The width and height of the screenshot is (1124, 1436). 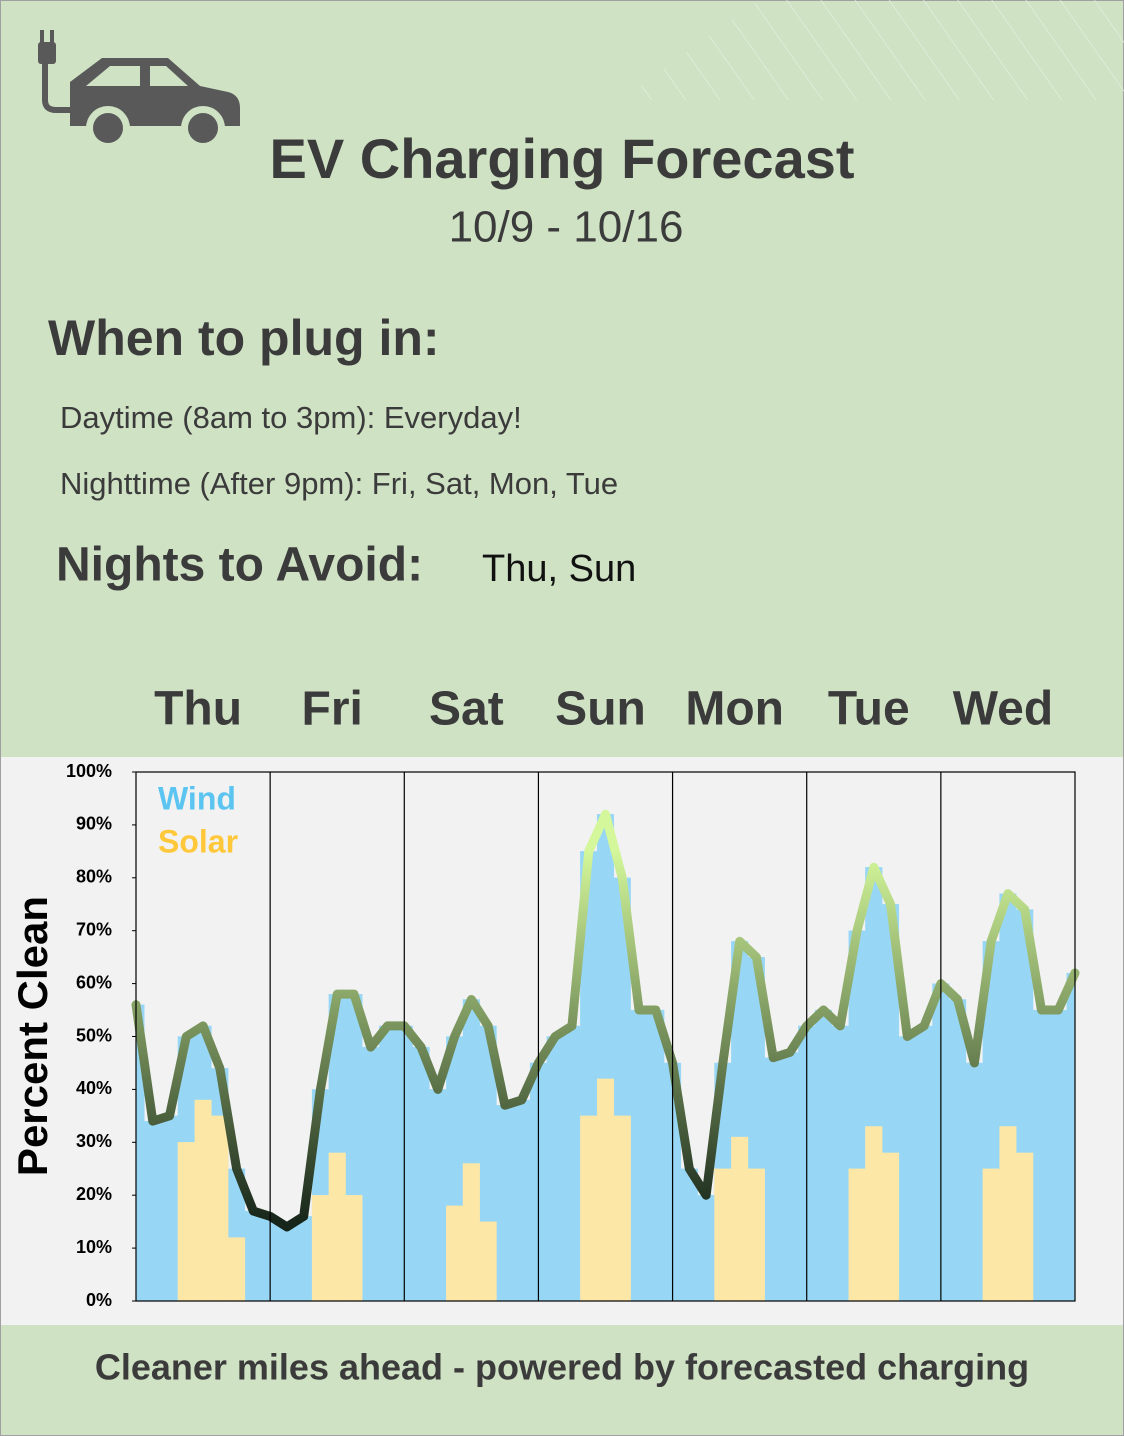 I want to click on subtitle: 10/9 - 10/16, so click(x=566, y=227).